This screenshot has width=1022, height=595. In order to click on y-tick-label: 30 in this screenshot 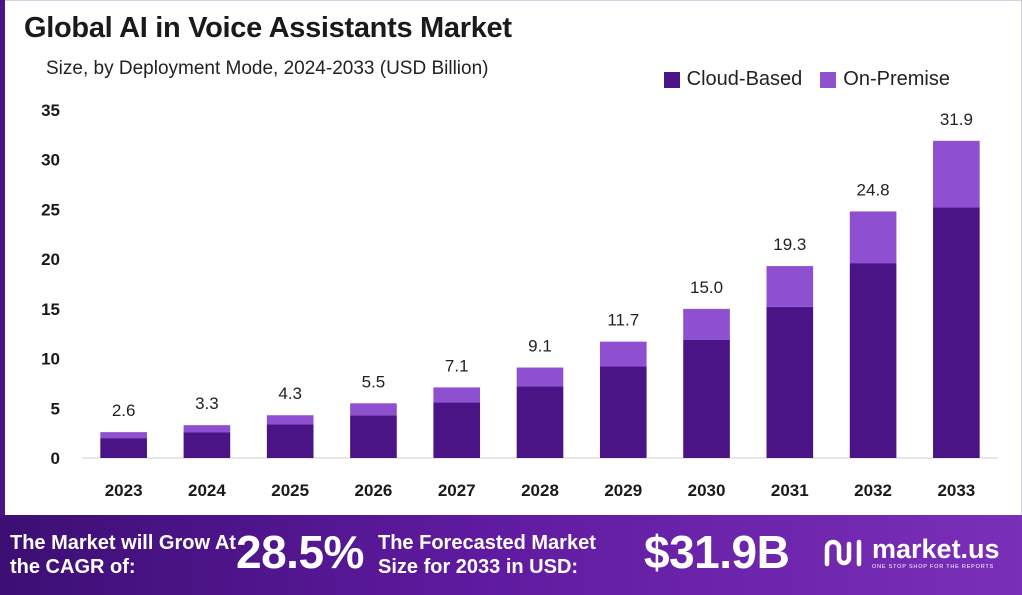, I will do `click(50, 160)`.